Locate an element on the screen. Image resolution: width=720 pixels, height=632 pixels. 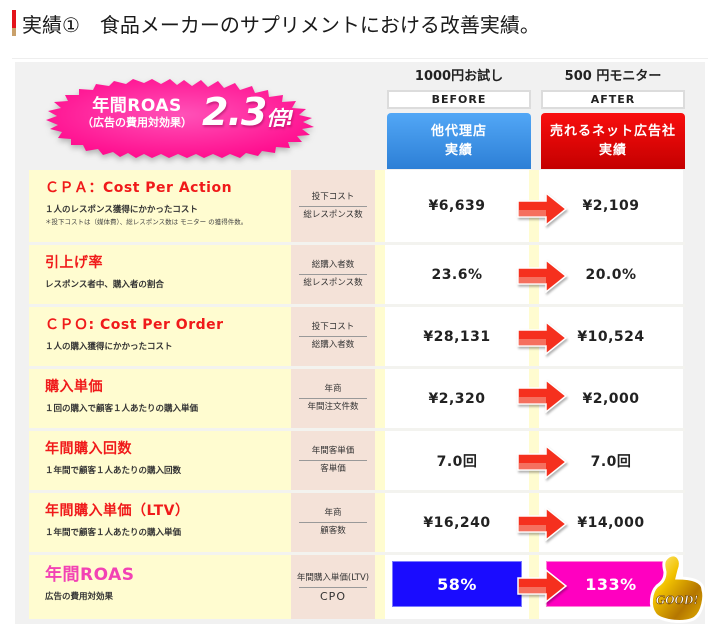
metric-description: １人の購入獲得にかかったコスト is located at coordinates (109, 347).